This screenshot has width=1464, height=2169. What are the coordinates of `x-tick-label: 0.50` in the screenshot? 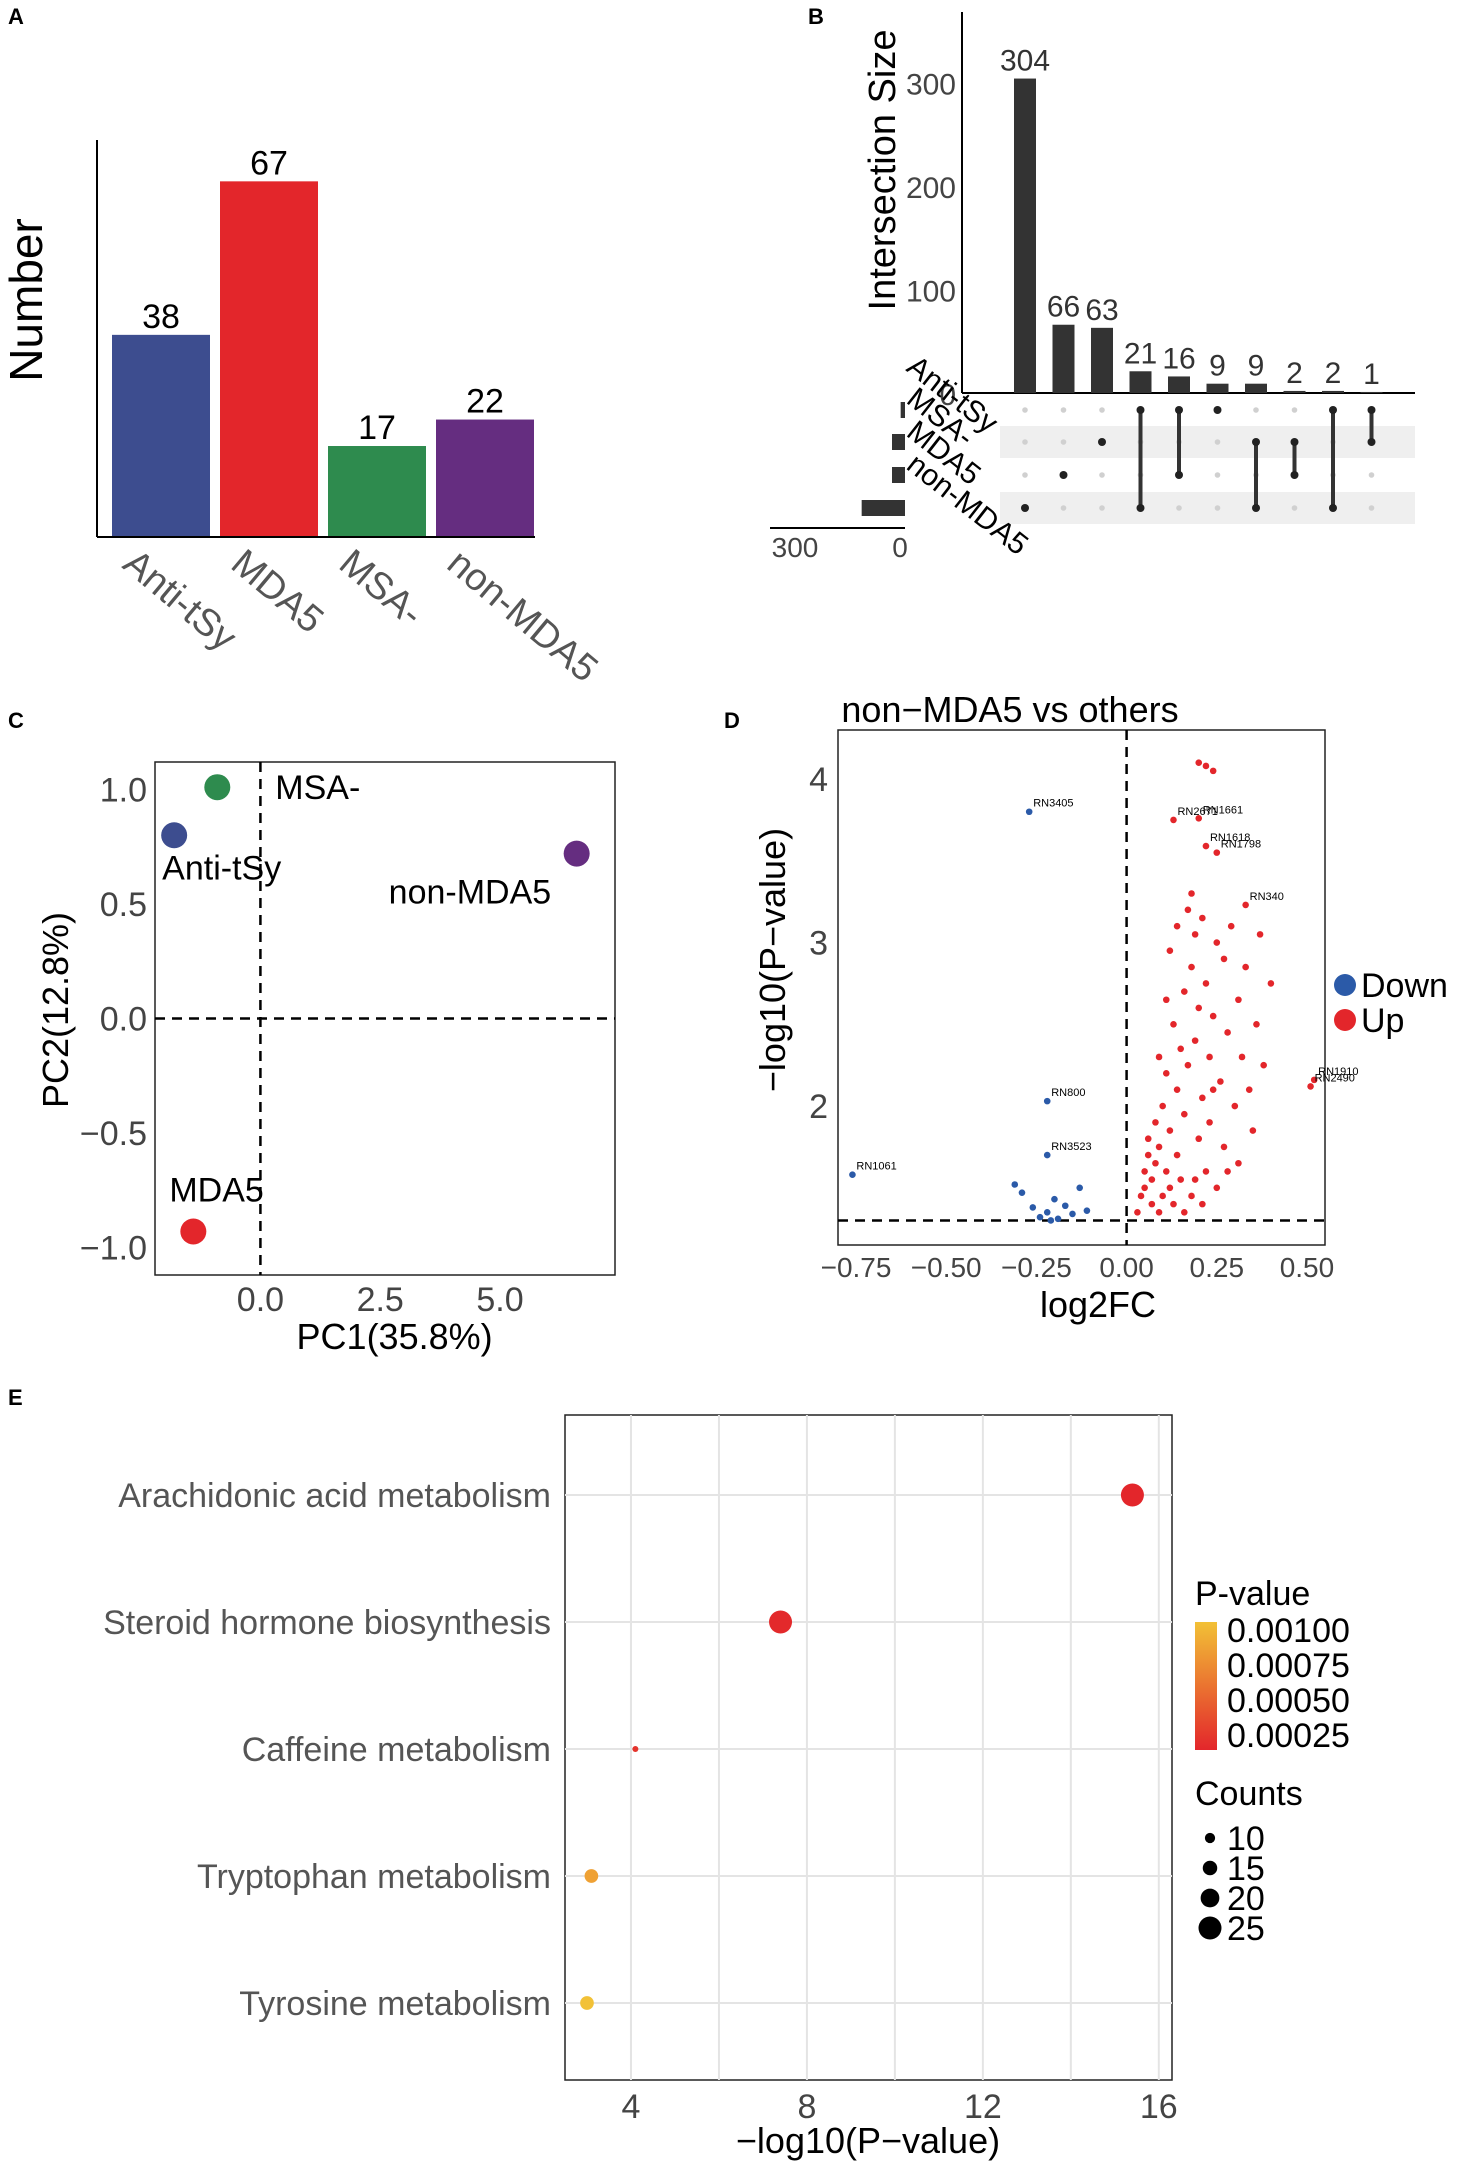 It's located at (1307, 1267).